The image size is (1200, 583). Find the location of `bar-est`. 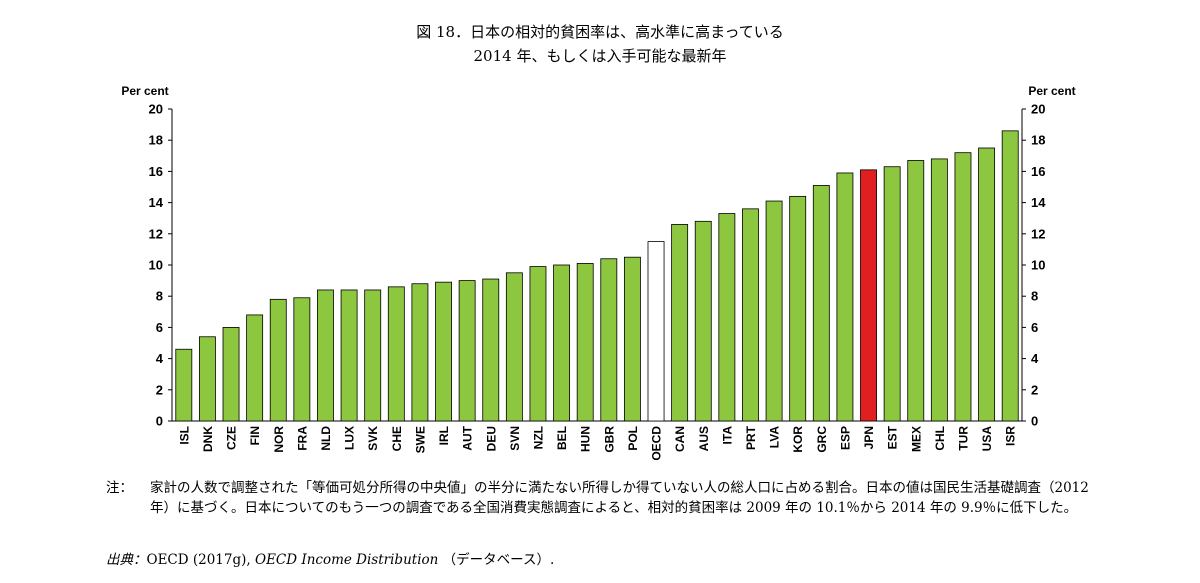

bar-est is located at coordinates (892, 294).